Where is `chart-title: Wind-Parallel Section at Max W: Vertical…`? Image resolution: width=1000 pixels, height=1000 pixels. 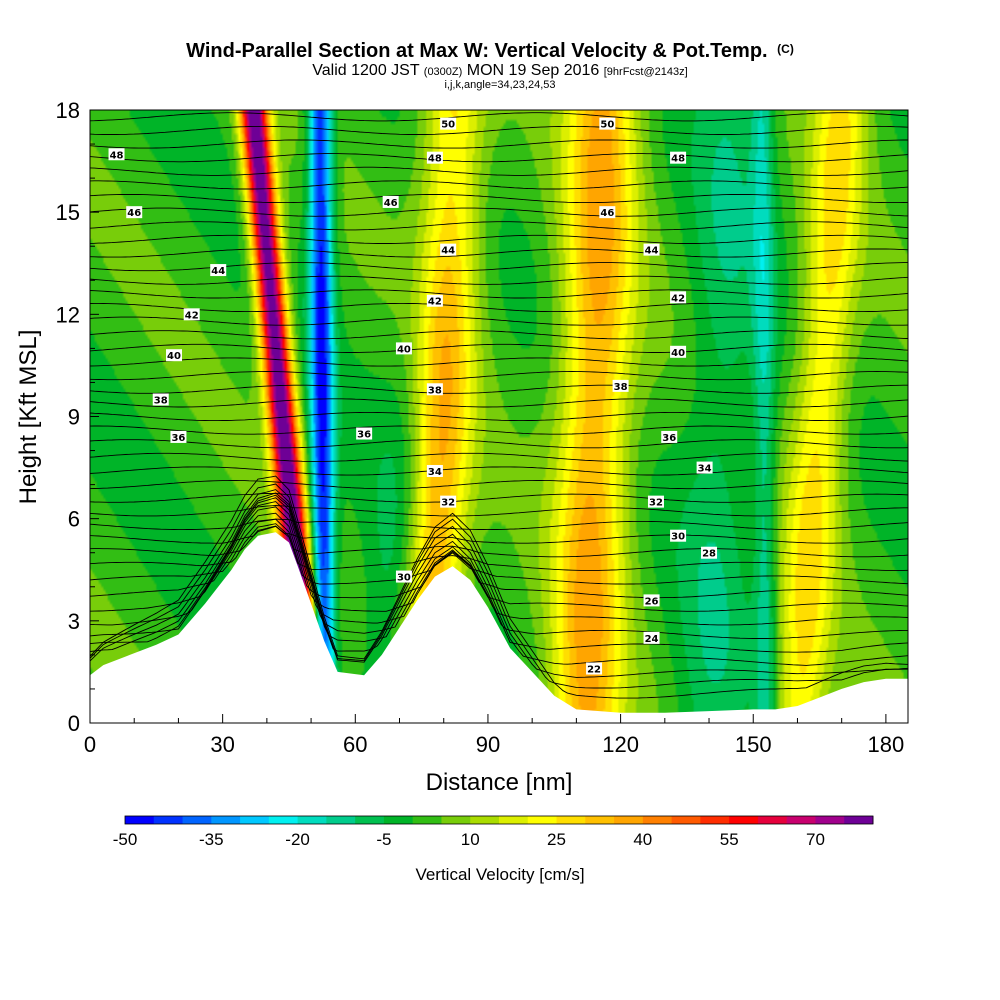 chart-title: Wind-Parallel Section at Max W: Vertical… is located at coordinates (490, 51).